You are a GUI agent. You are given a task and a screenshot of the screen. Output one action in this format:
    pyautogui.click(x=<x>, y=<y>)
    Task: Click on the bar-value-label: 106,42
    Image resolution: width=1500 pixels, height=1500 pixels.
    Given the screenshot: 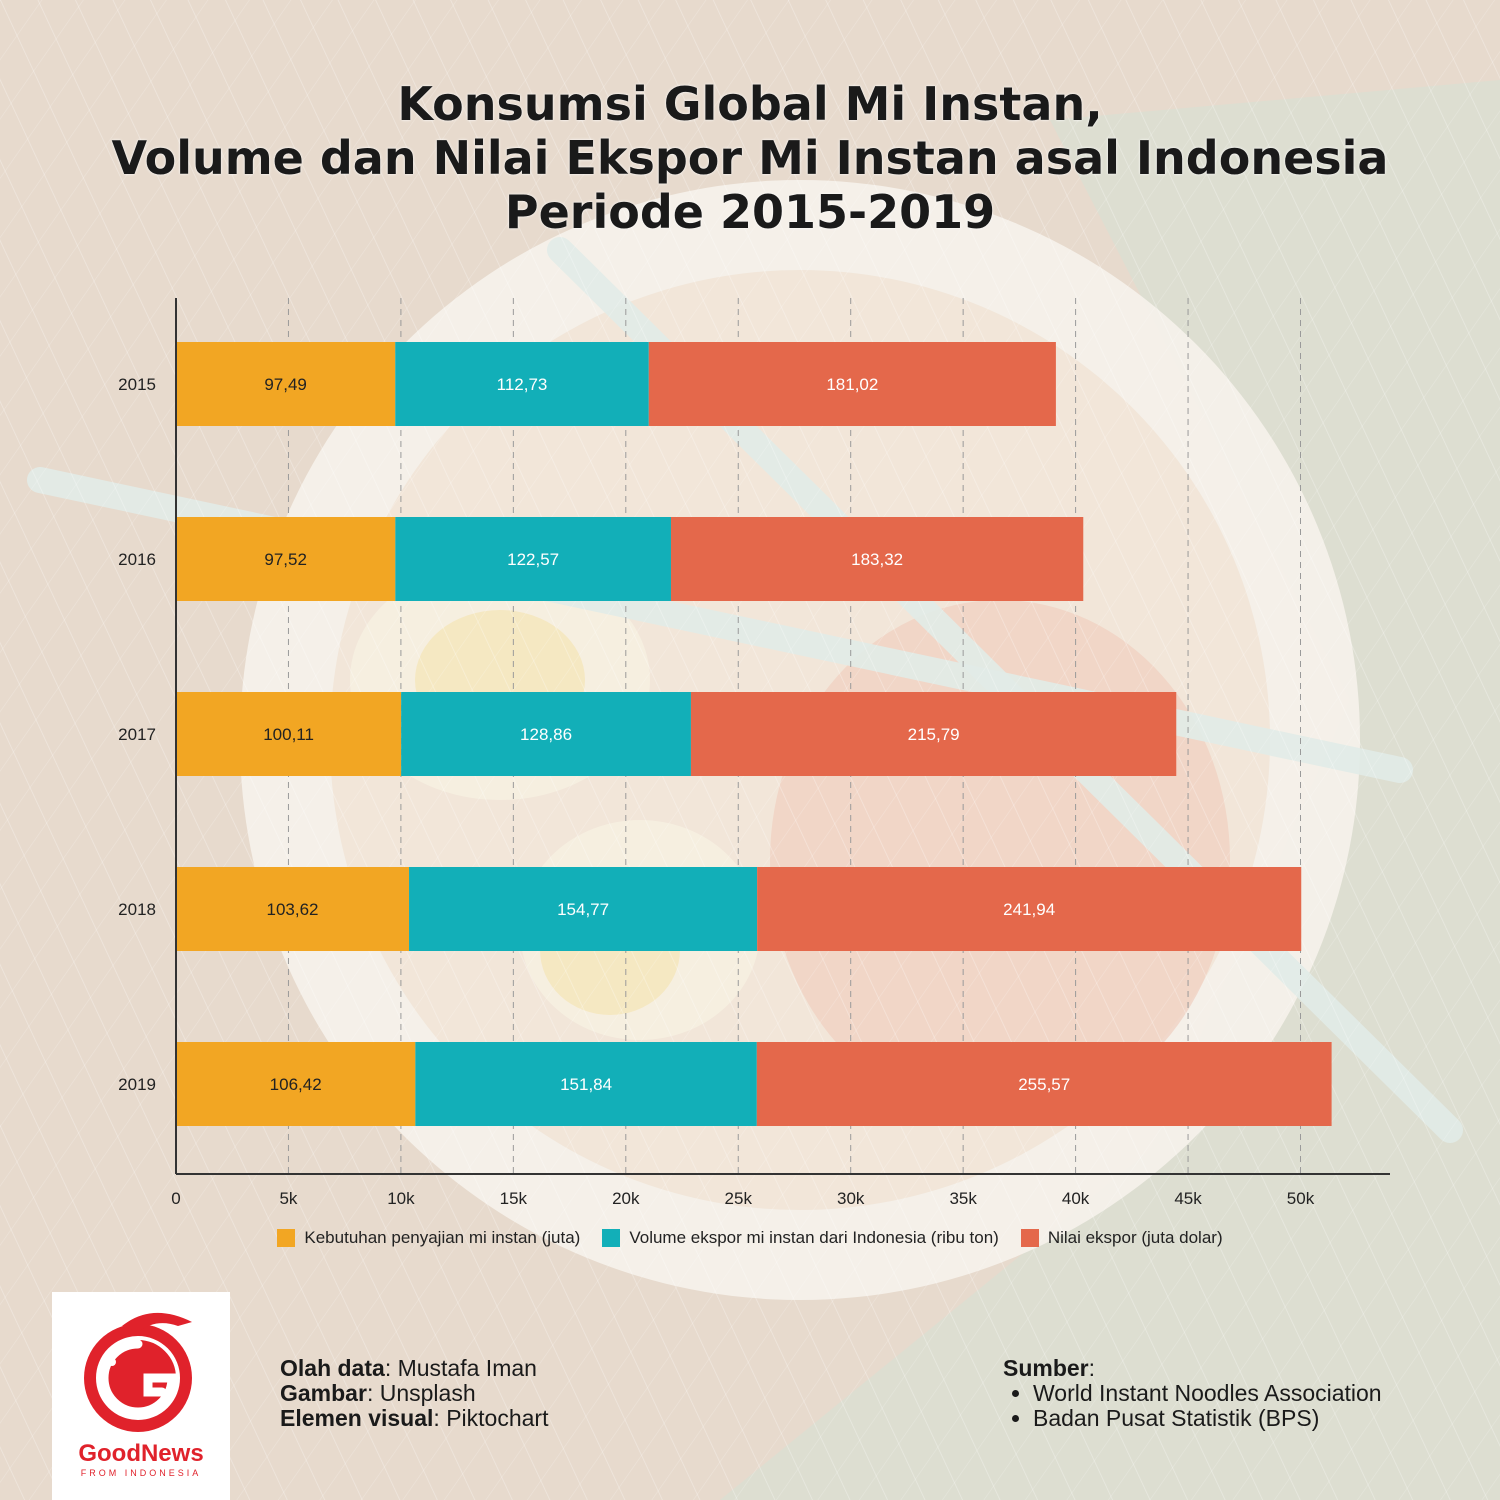 What is the action you would take?
    pyautogui.click(x=296, y=1084)
    